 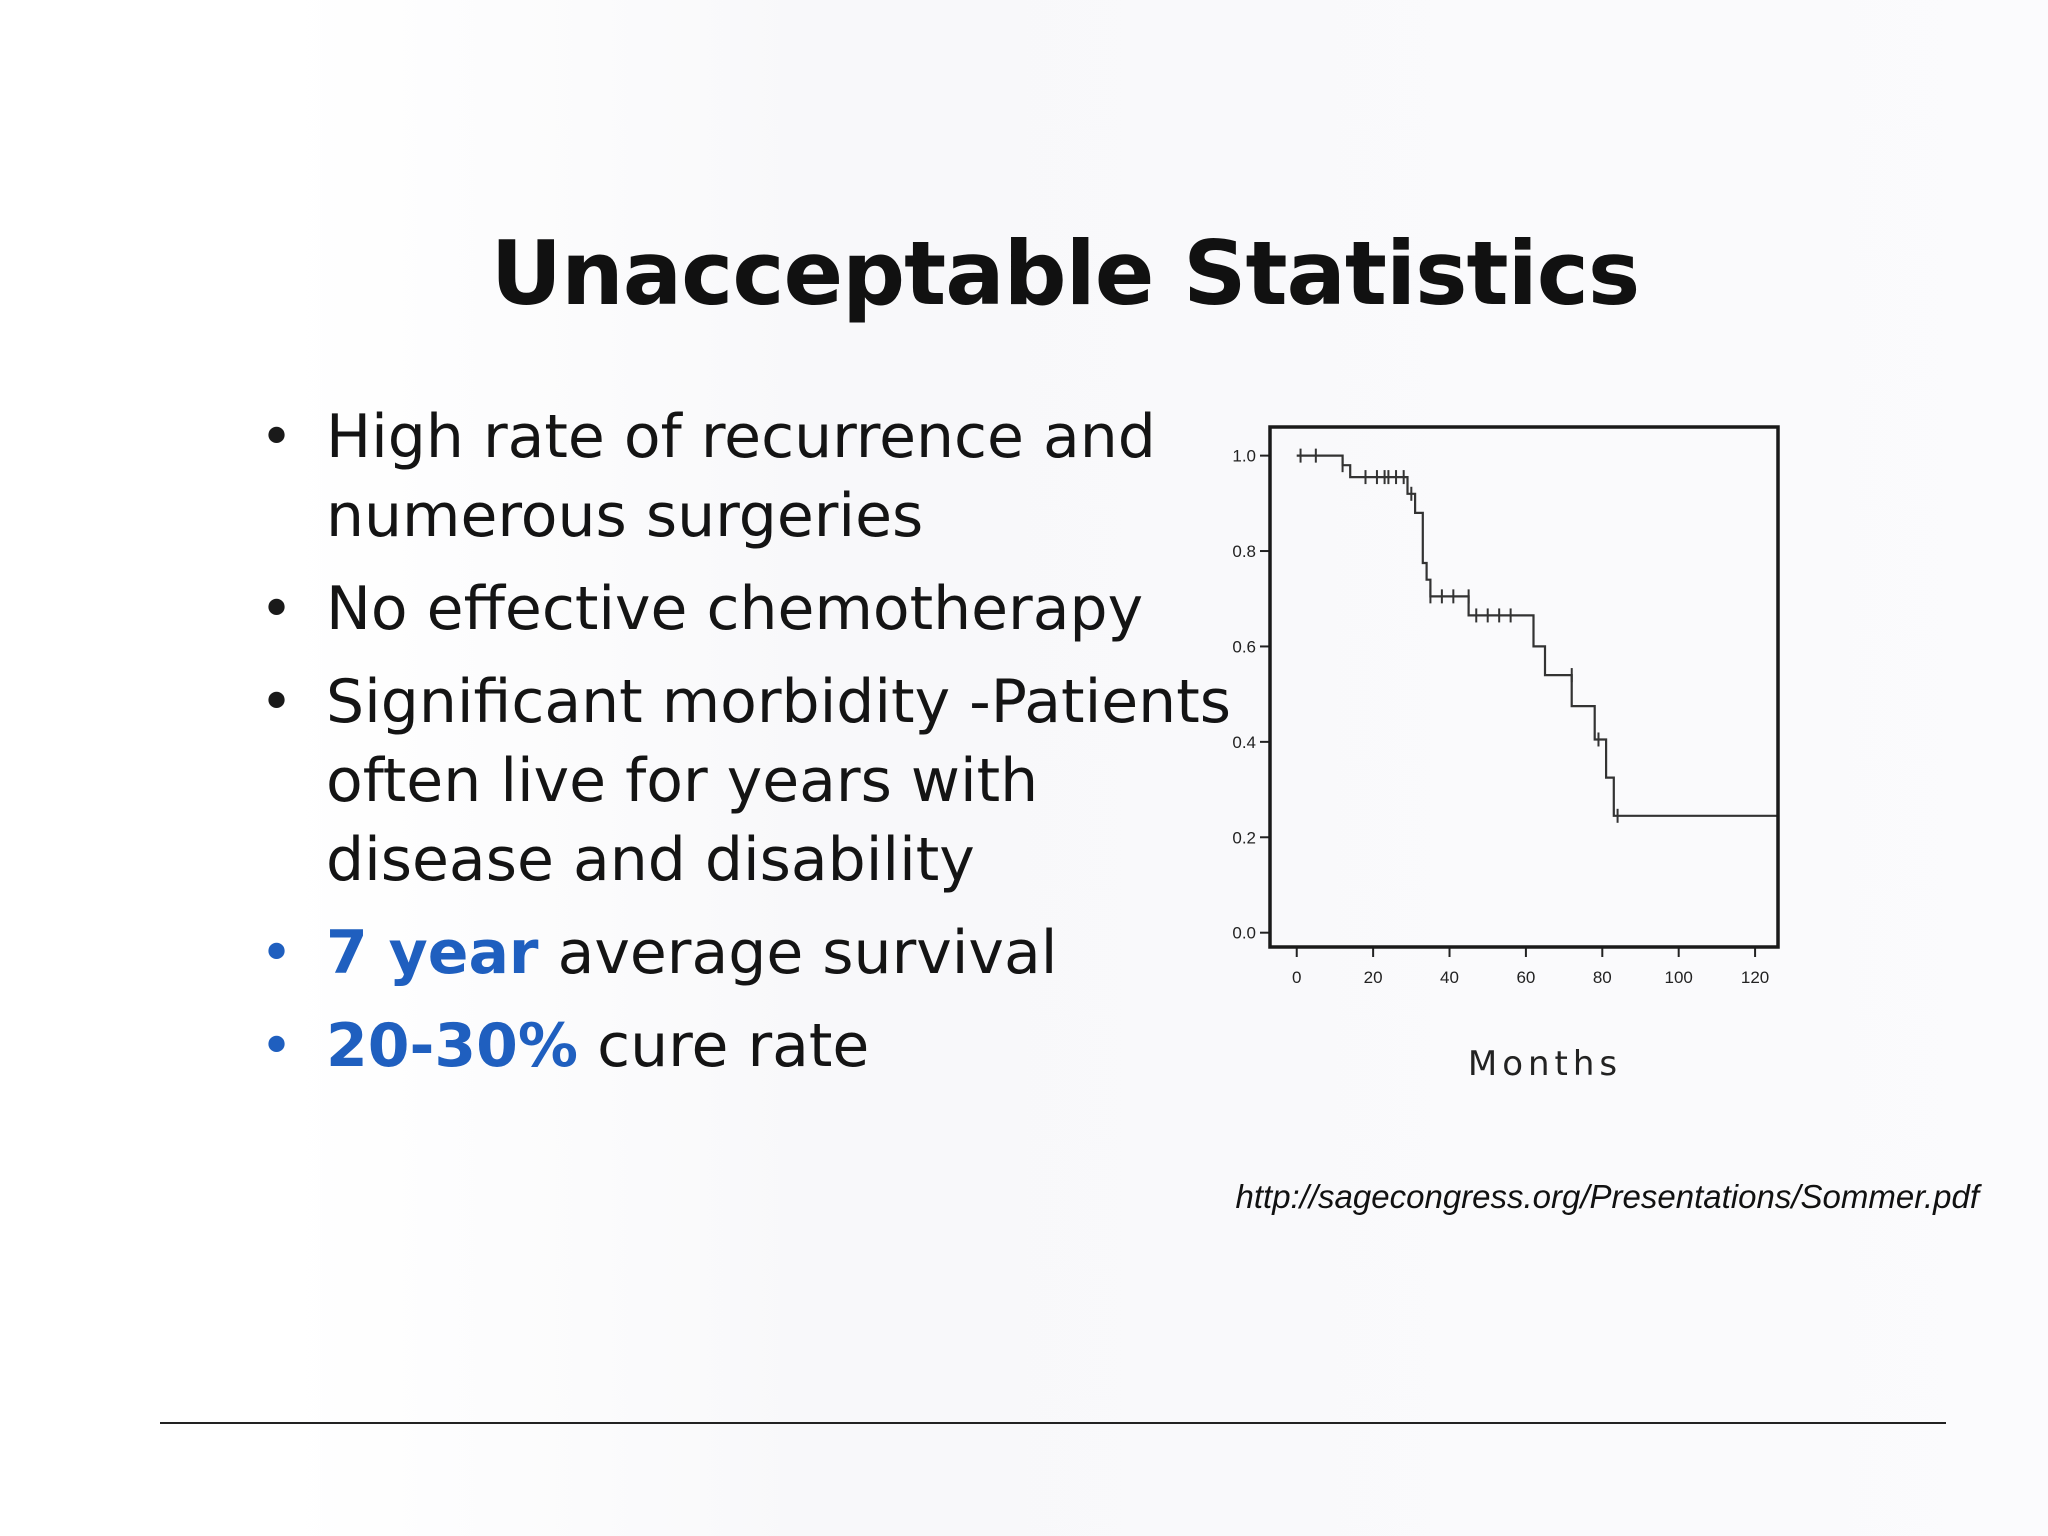 I want to click on bullet-text-line: numerous surgeries, so click(x=625, y=516).